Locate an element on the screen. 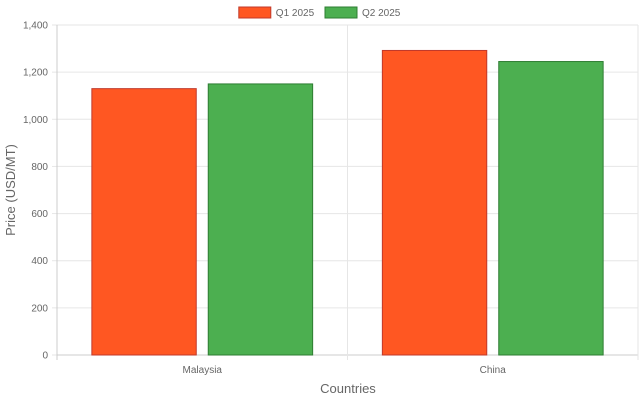 This screenshot has height=400, width=640. y-tick-label: 400 is located at coordinates (39, 261).